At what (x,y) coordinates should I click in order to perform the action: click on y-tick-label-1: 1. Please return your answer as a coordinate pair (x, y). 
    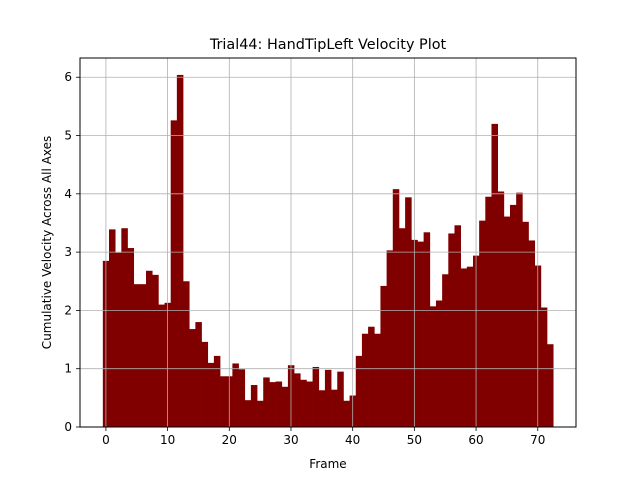
    Looking at the image, I should click on (68, 369).